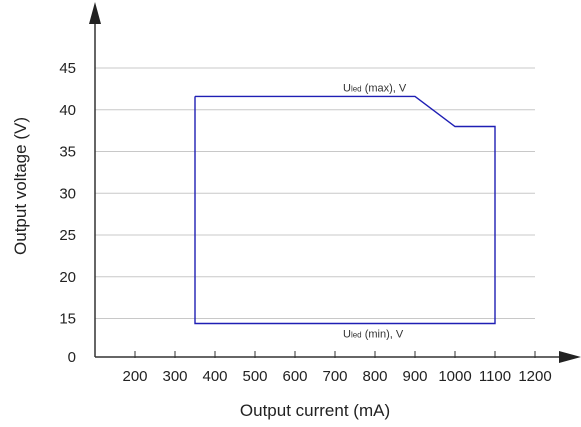 This screenshot has height=427, width=581. Describe the element at coordinates (414, 376) in the screenshot. I see `x-tick-label: 900` at that location.